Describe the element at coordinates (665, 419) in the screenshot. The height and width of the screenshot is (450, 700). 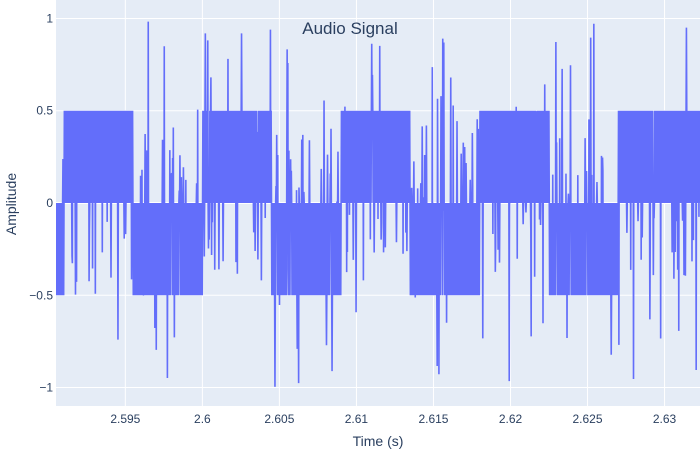
I see `x-tick-label: 2.63` at that location.